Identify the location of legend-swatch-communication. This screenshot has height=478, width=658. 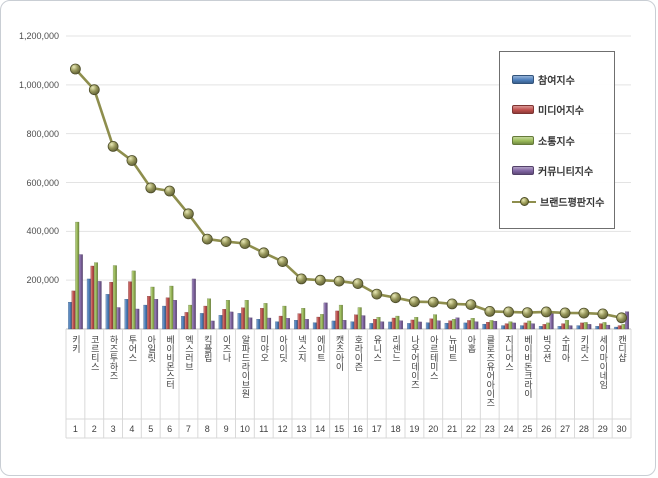
(523, 140).